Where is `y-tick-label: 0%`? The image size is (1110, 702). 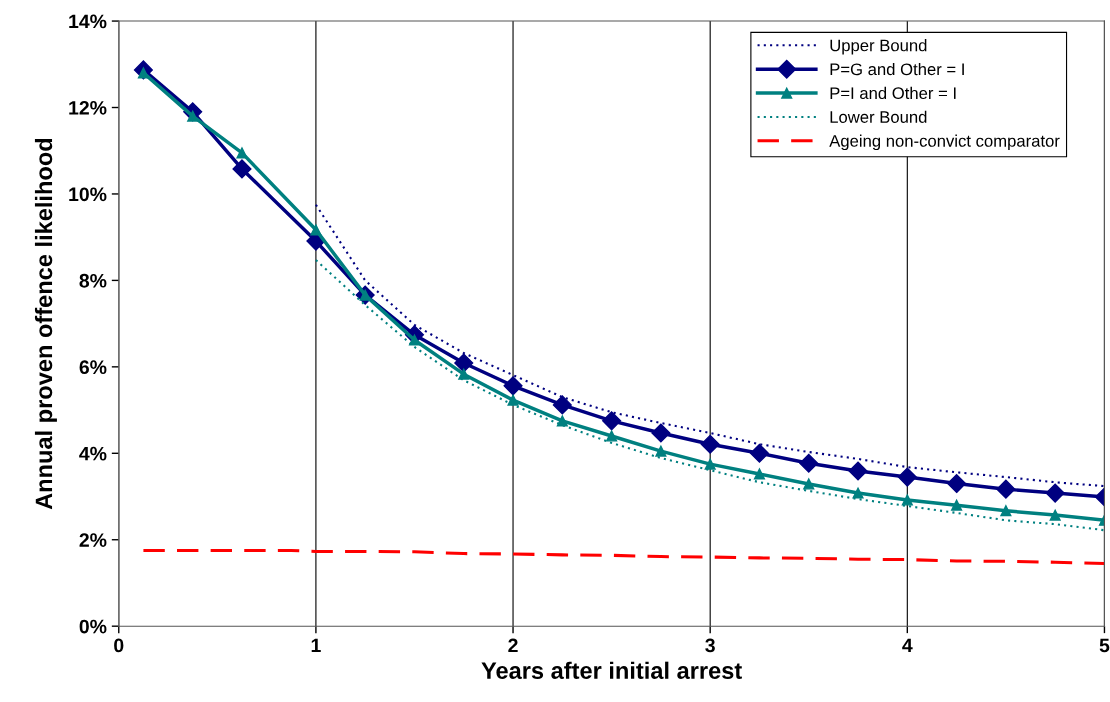 y-tick-label: 0% is located at coordinates (93, 626).